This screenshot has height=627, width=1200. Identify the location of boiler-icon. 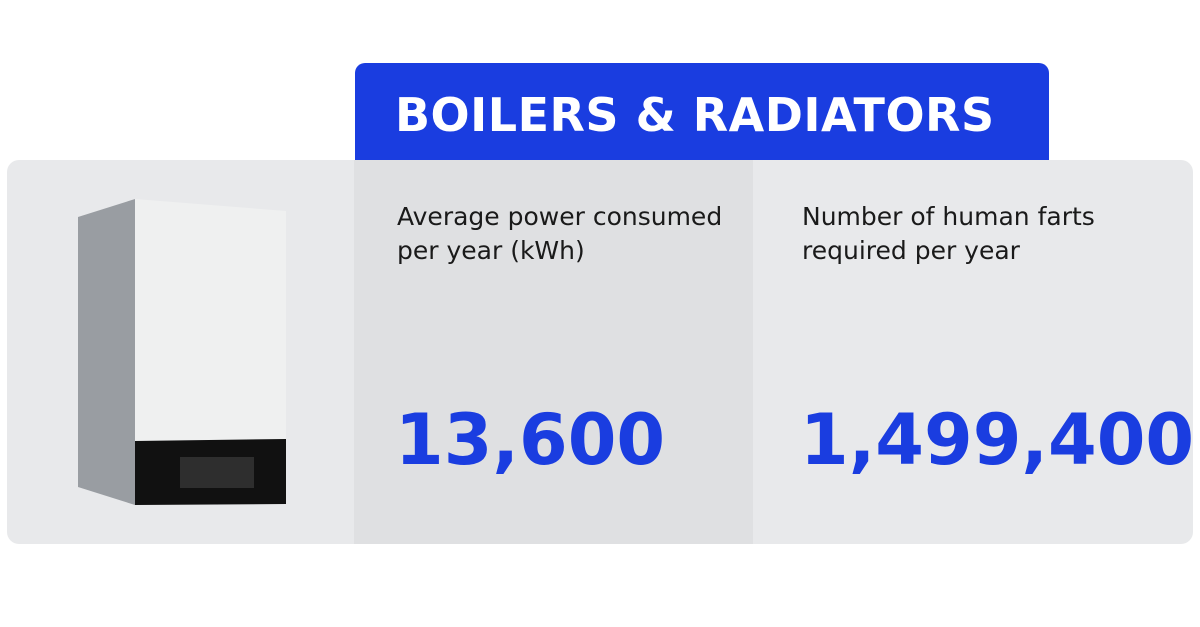
(182, 352).